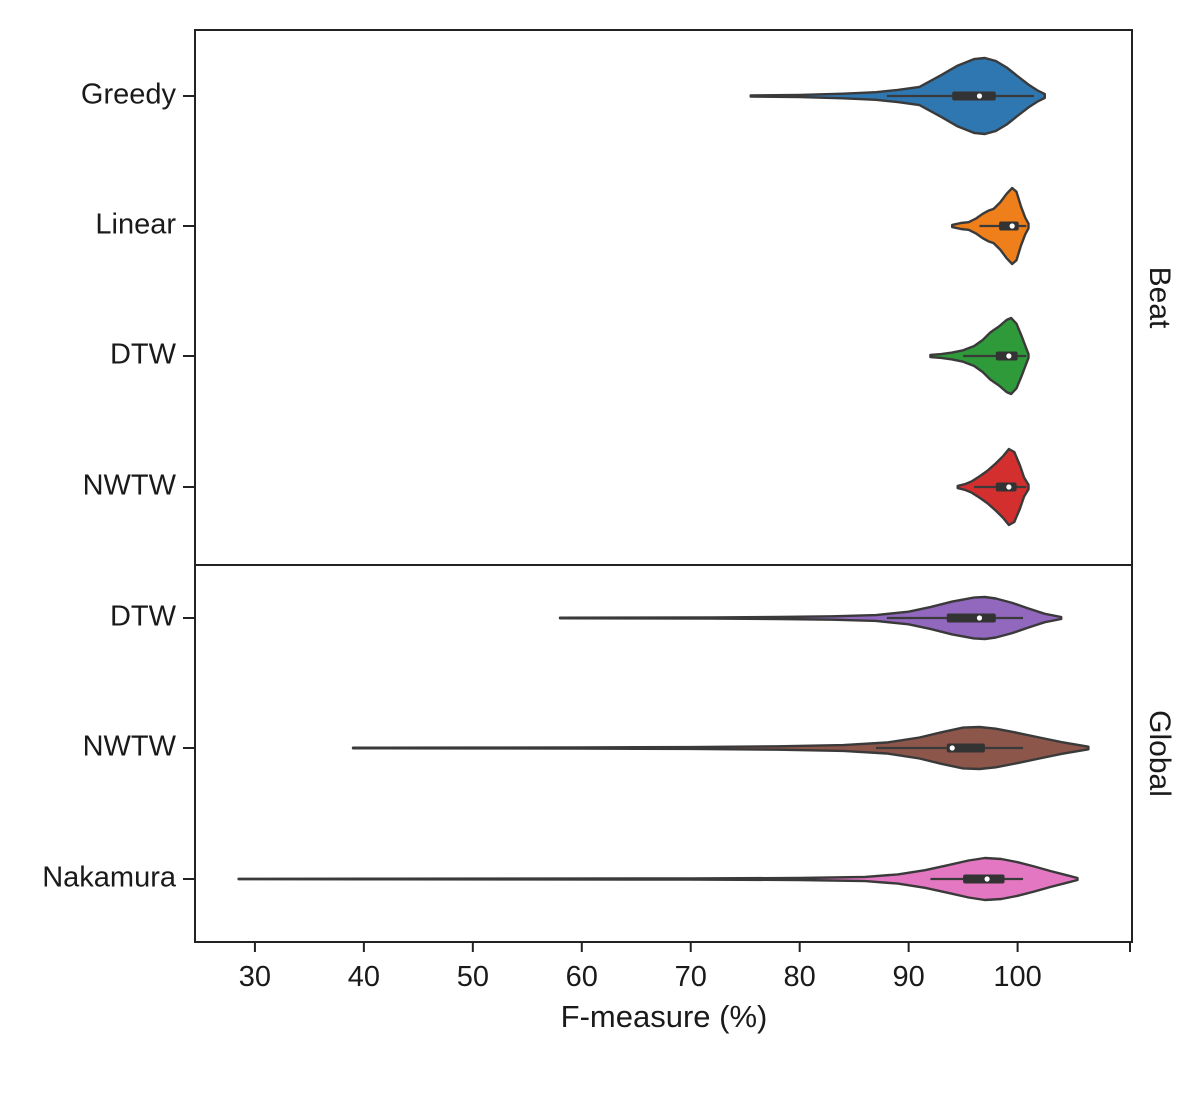 Image resolution: width=1200 pixels, height=1104 pixels. Describe the element at coordinates (130, 486) in the screenshot. I see `y-tick-label-beat-nwtw: NWTW` at that location.